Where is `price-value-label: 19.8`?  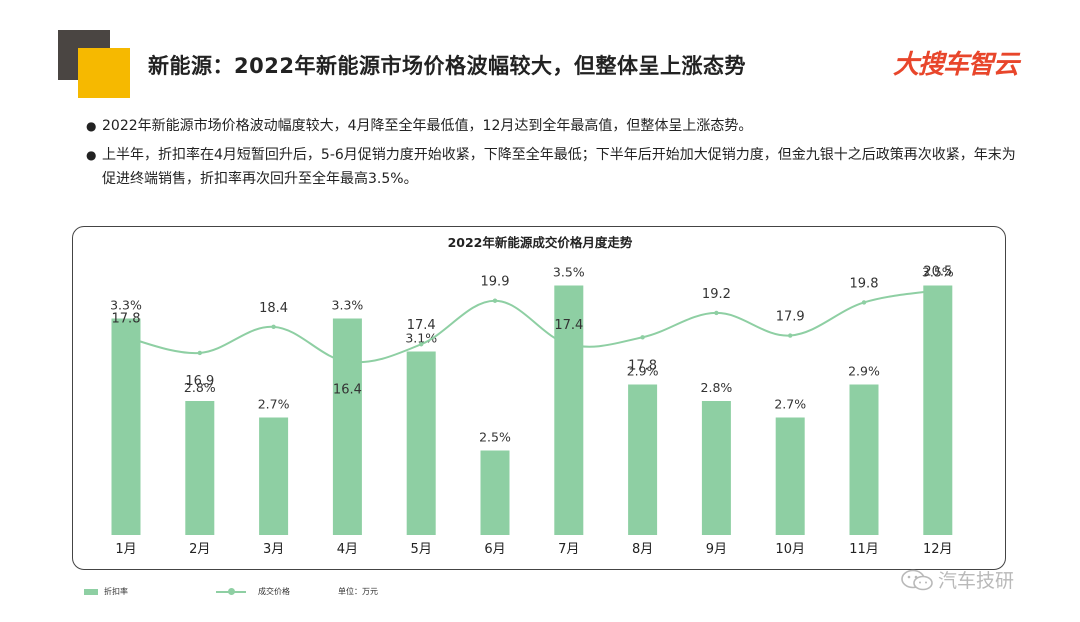
price-value-label: 19.8 is located at coordinates (864, 283).